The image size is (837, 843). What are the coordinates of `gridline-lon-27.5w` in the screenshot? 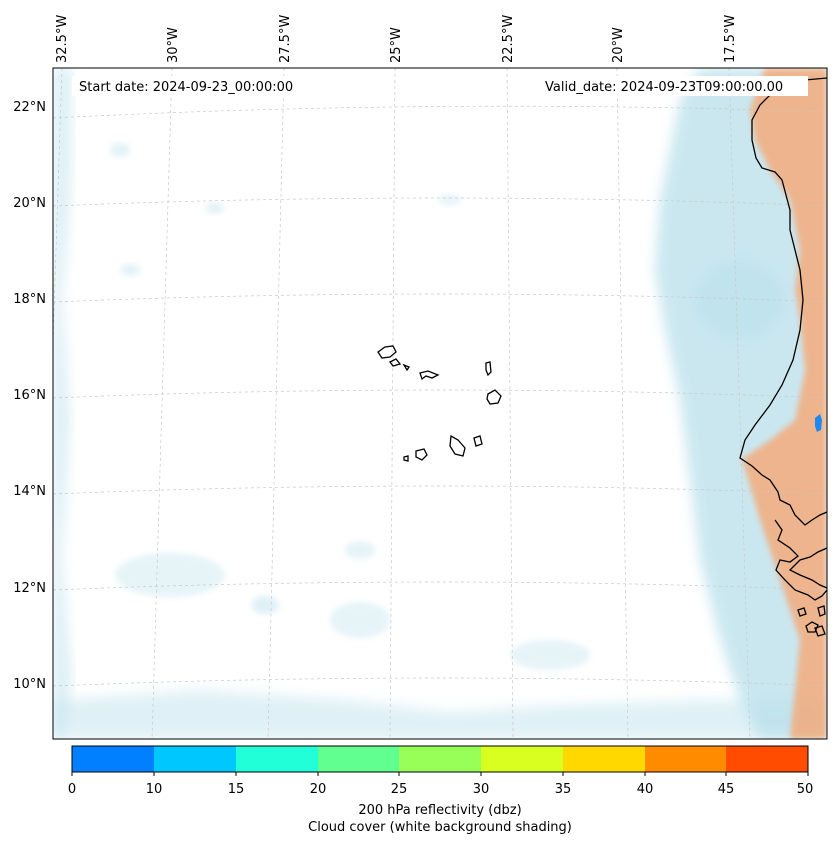 It's located at (276, 403).